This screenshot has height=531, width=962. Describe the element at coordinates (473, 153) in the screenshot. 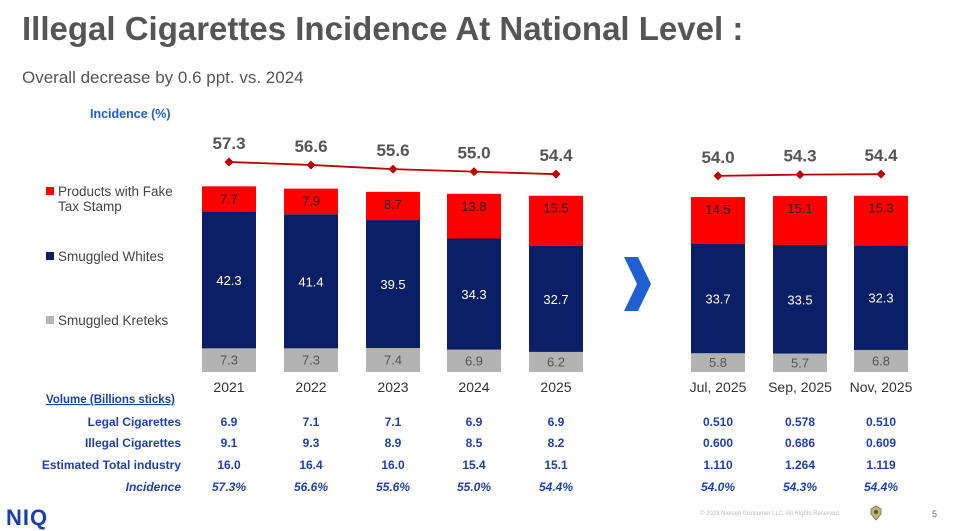

I see `incidence-value-3: 55.0` at that location.